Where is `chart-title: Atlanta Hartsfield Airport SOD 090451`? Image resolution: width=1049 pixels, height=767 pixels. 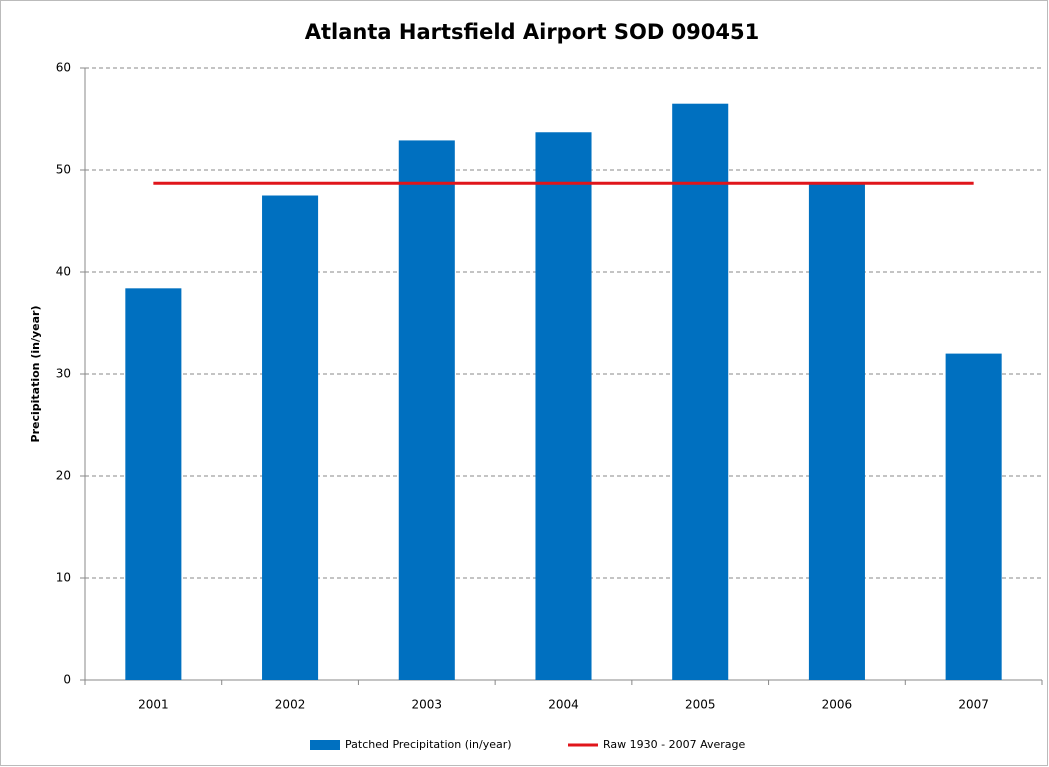
chart-title: Atlanta Hartsfield Airport SOD 090451 is located at coordinates (532, 32).